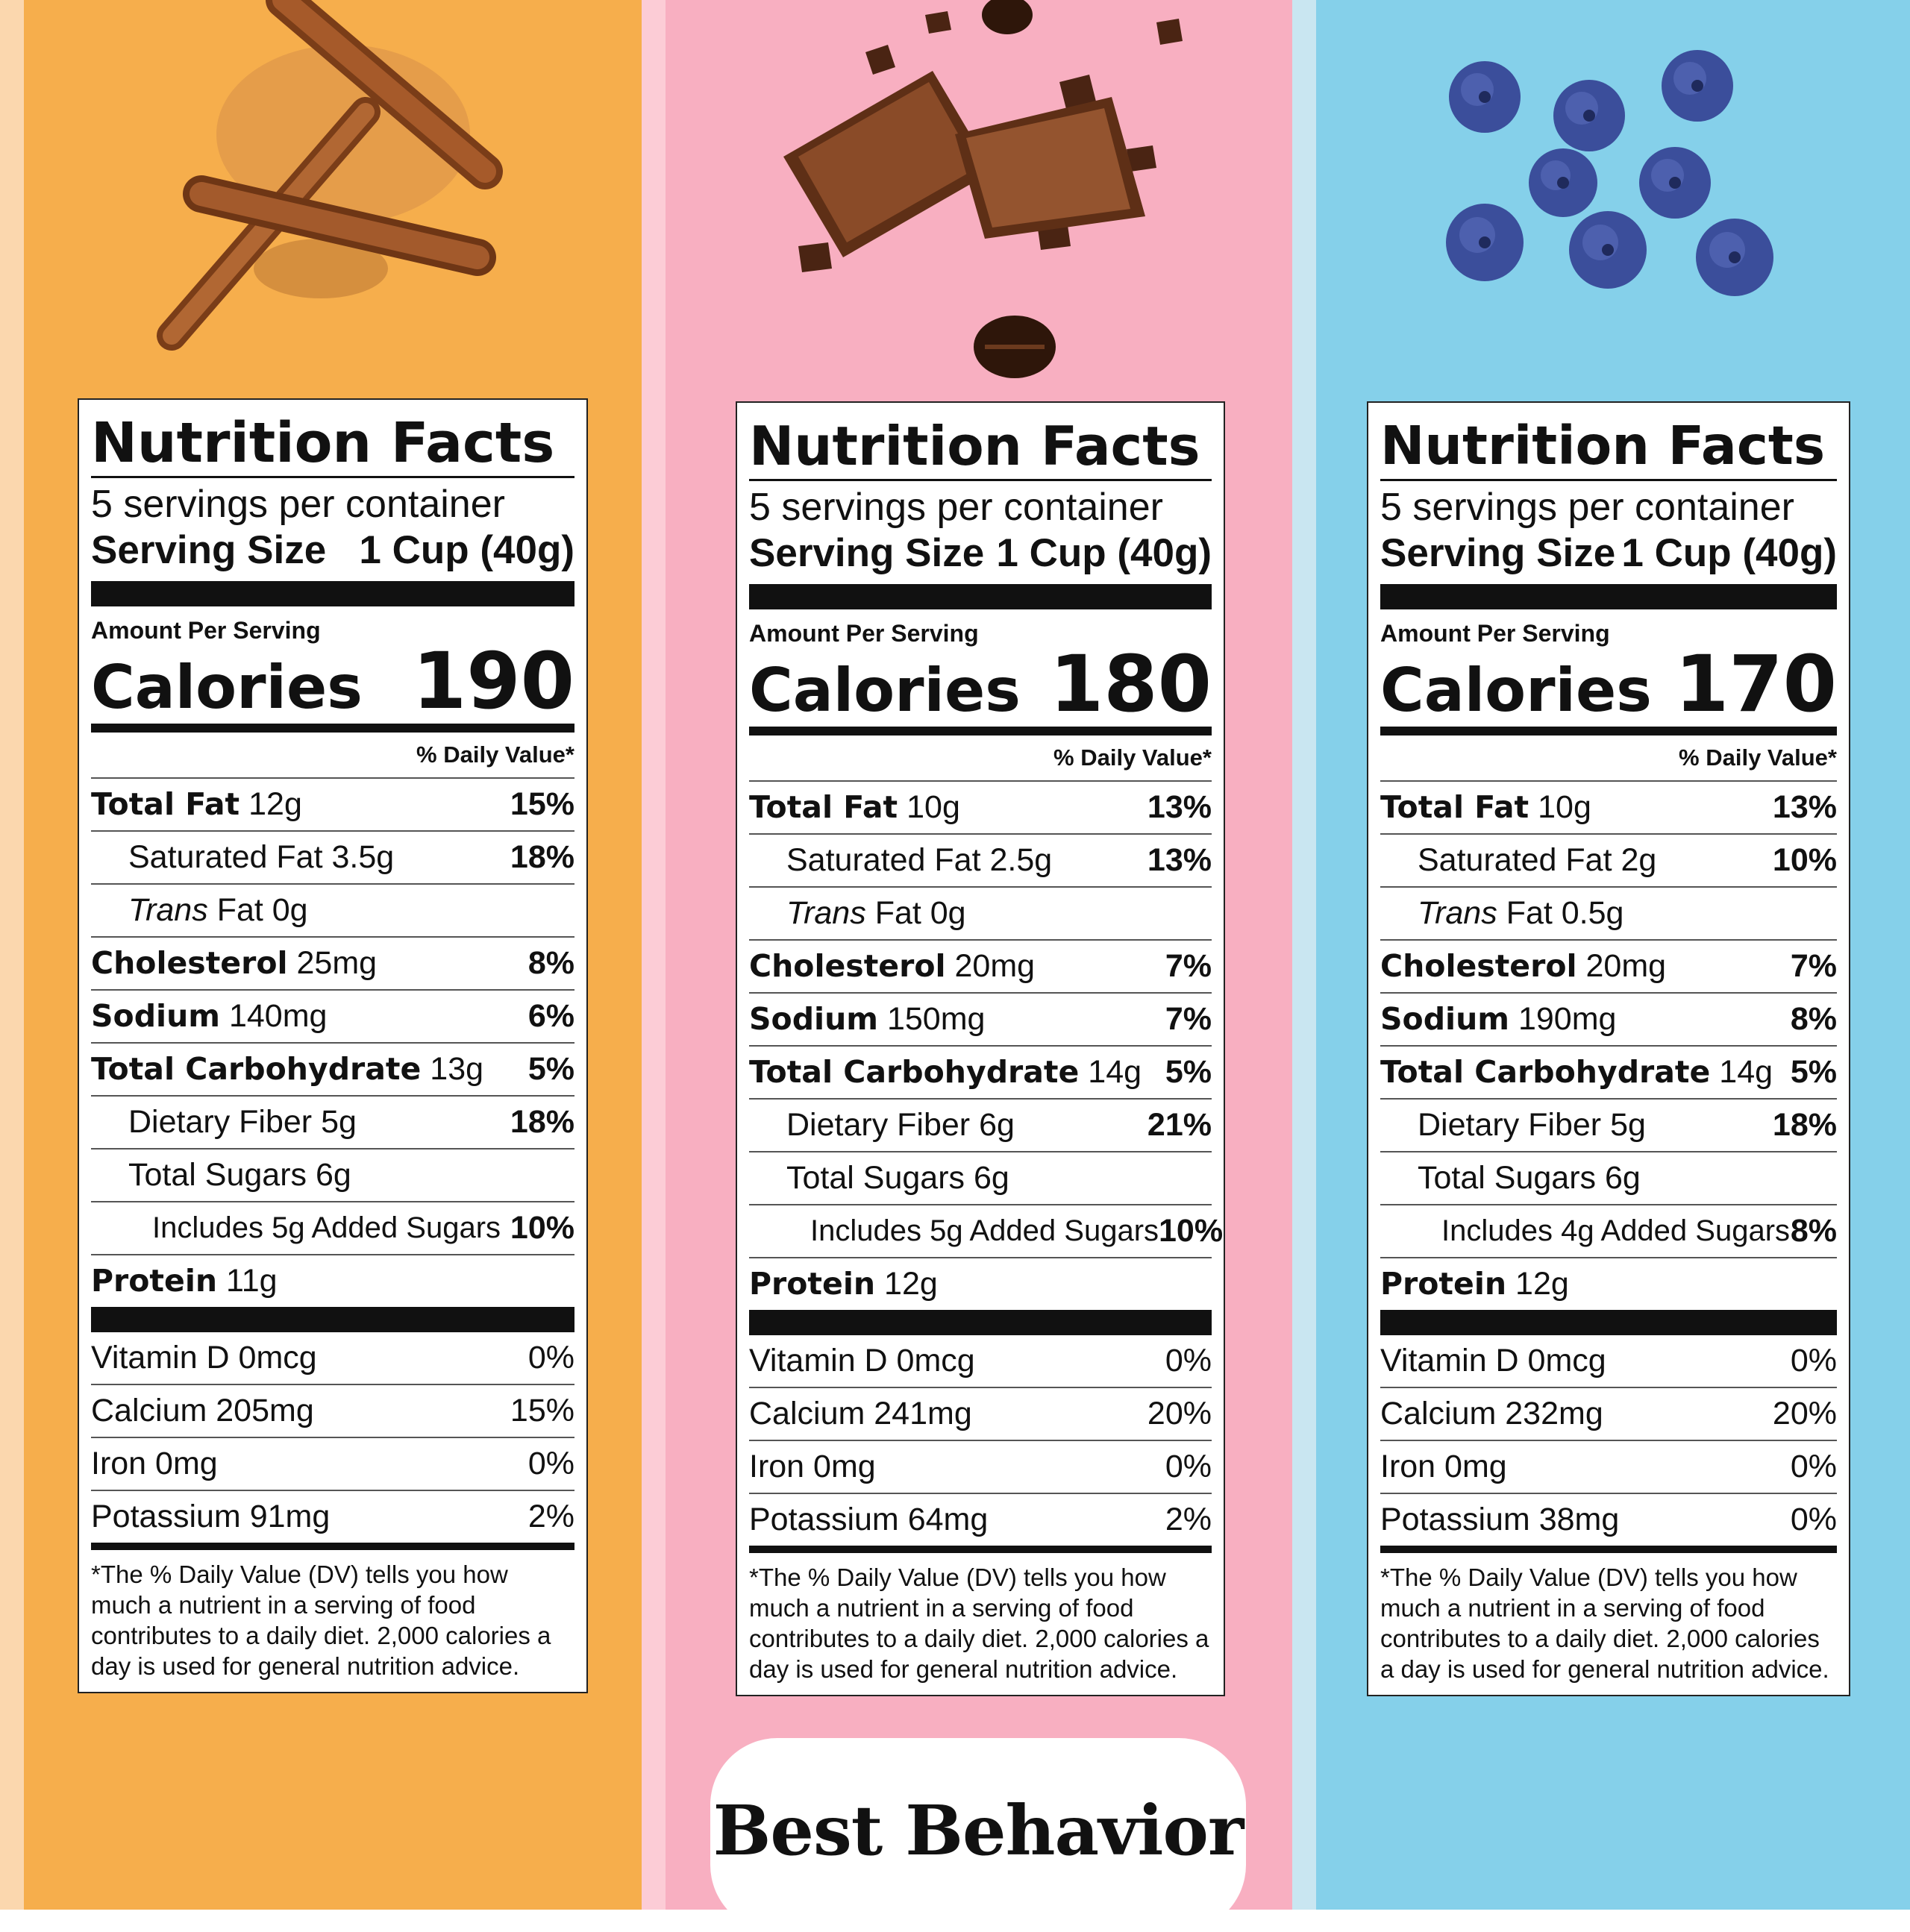  Describe the element at coordinates (1610, 173) in the screenshot. I see `blueberries-image` at that location.